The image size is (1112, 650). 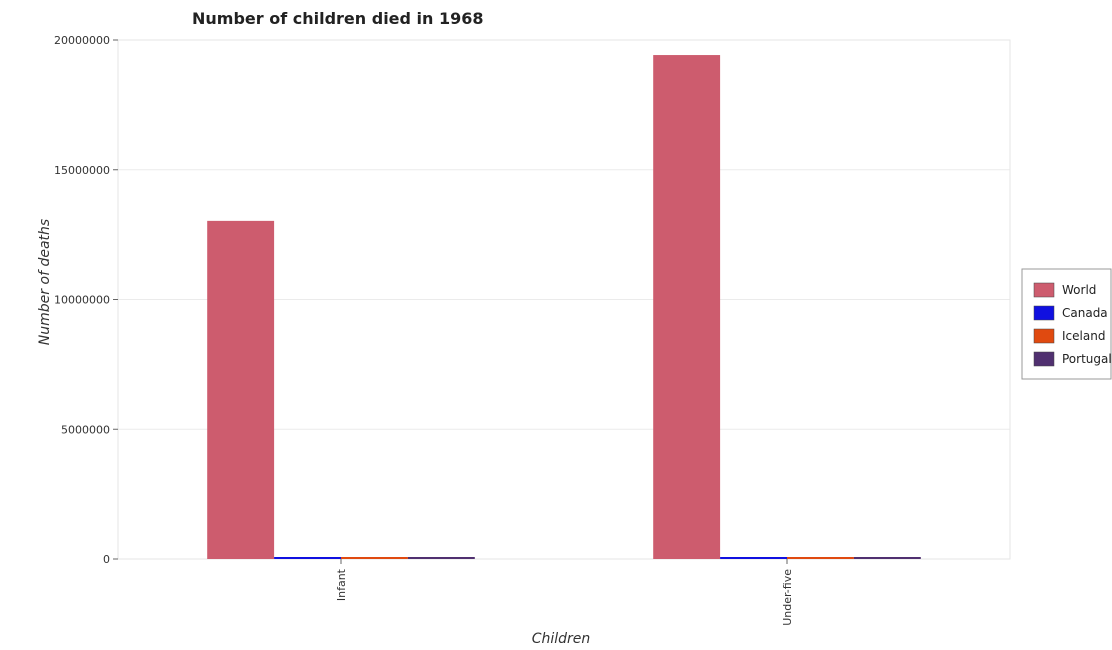 I want to click on legend-swatch-iceland, so click(x=1044, y=336).